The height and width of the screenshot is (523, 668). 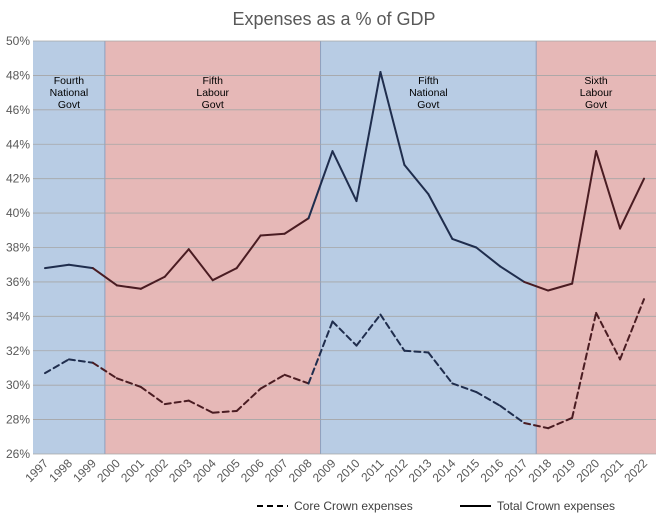 What do you see at coordinates (18, 282) in the screenshot?
I see `y-tick-label: 36%` at bounding box center [18, 282].